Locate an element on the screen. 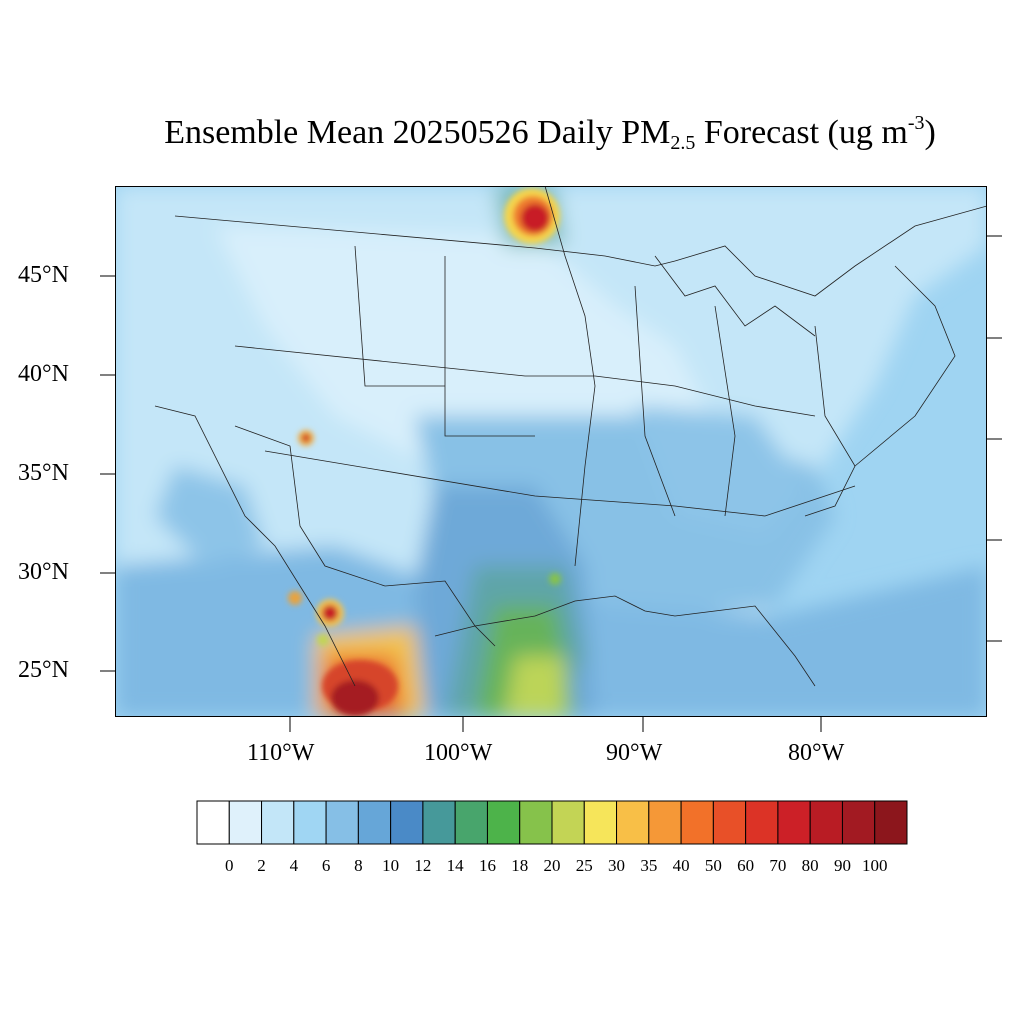 The width and height of the screenshot is (1024, 1024). colorbar-tick-label: 25 is located at coordinates (584, 865).